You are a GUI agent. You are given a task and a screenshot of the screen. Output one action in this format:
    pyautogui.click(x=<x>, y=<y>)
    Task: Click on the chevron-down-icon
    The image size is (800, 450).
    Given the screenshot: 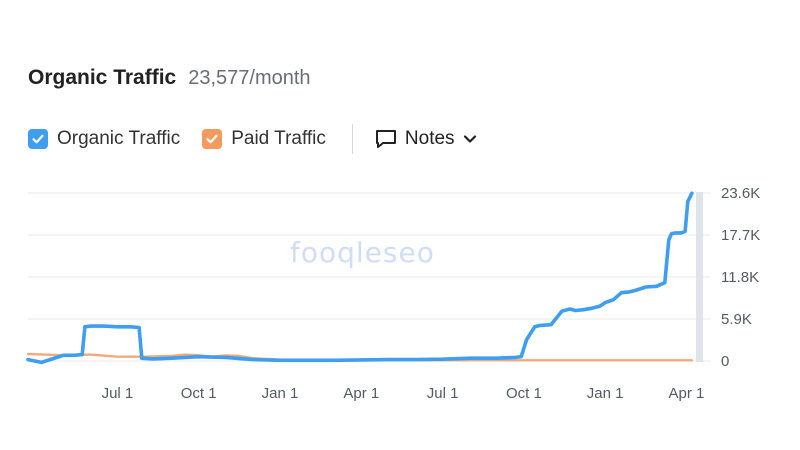 What is the action you would take?
    pyautogui.click(x=469, y=139)
    